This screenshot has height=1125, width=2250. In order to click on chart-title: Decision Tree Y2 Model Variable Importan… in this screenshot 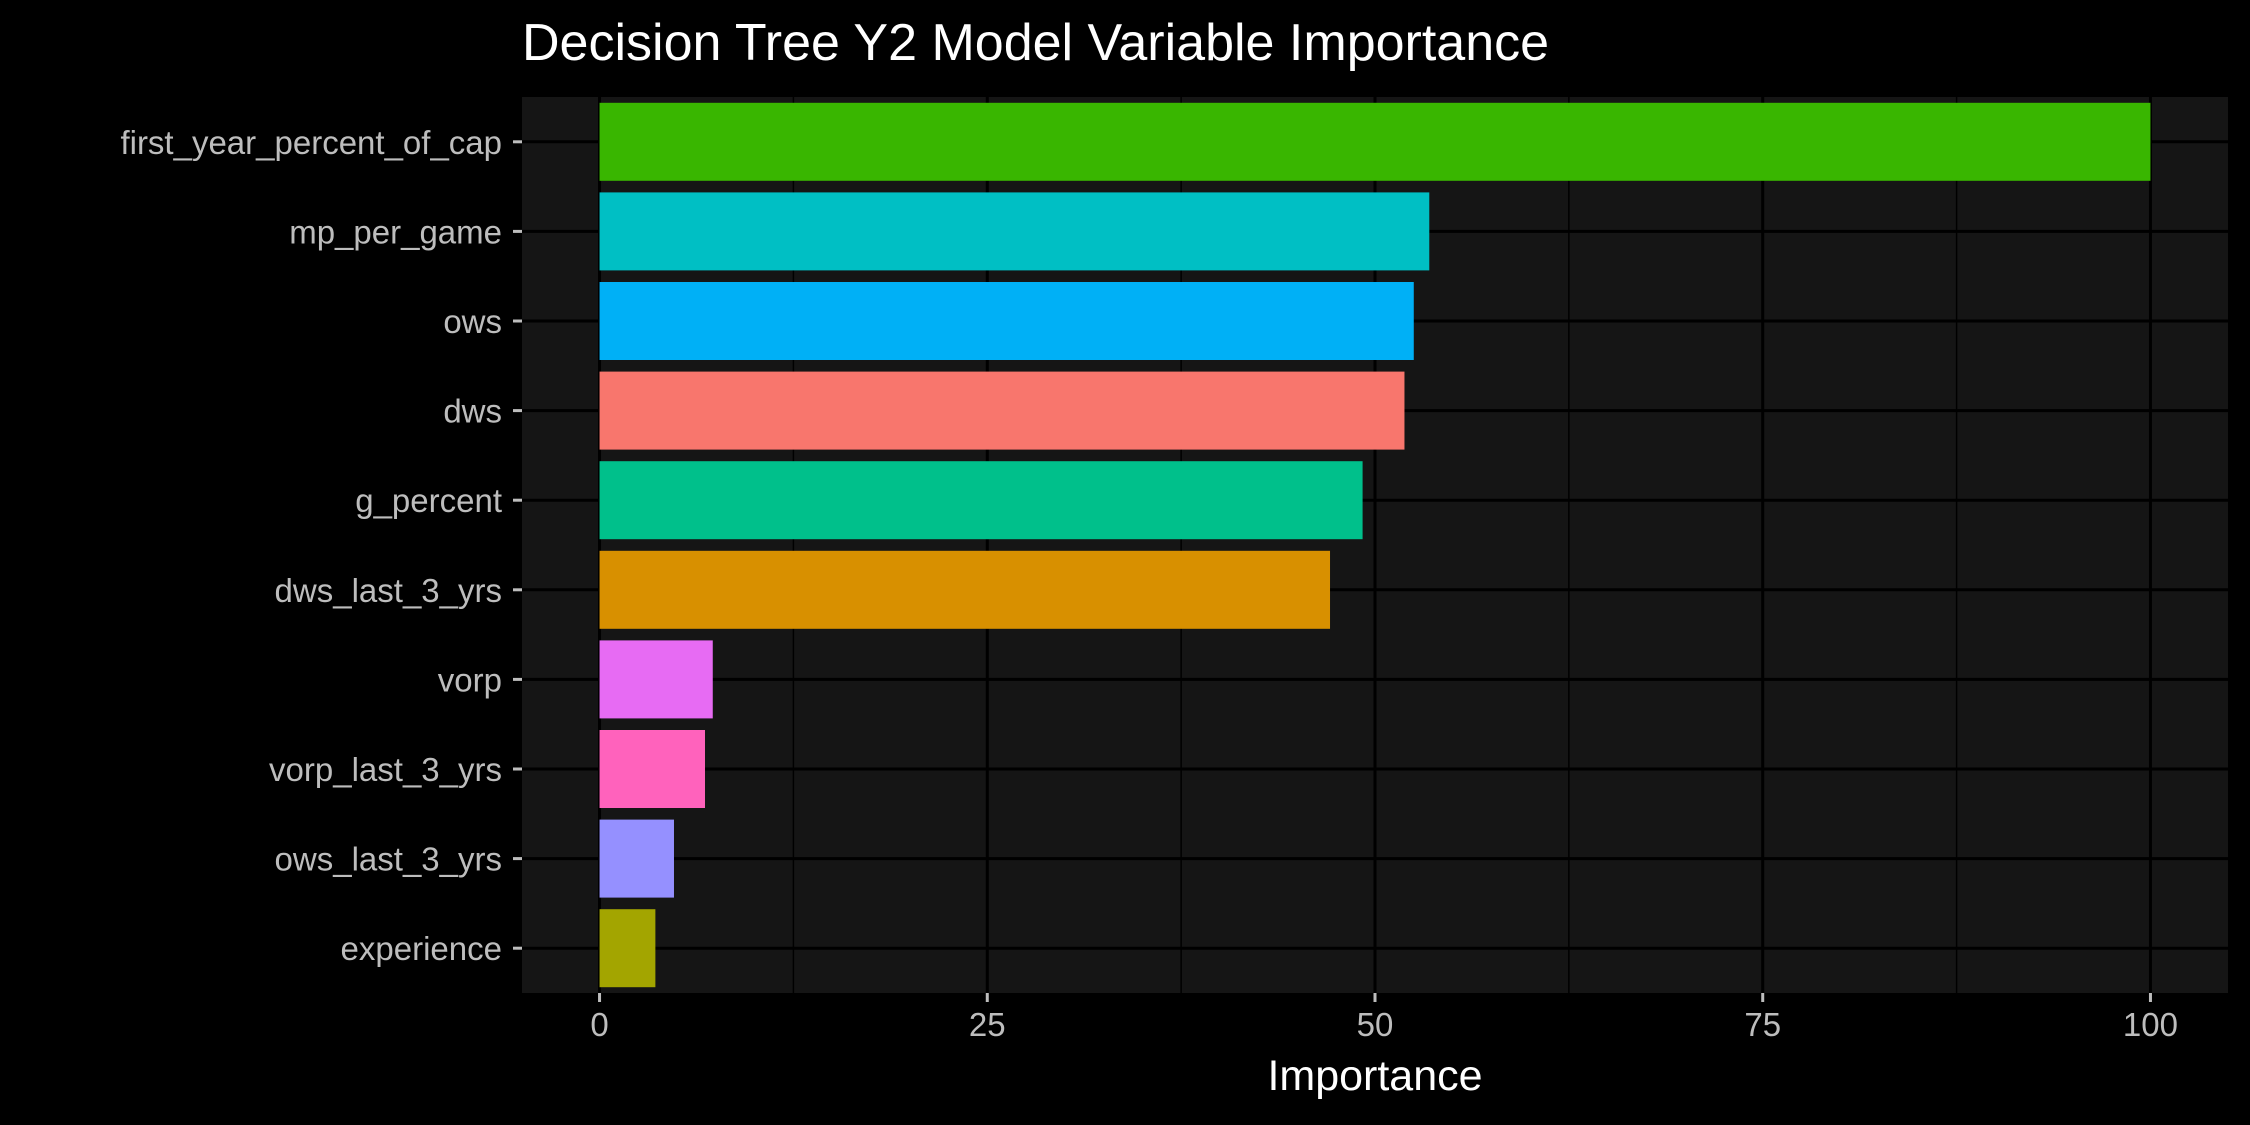, I will do `click(1035, 43)`.